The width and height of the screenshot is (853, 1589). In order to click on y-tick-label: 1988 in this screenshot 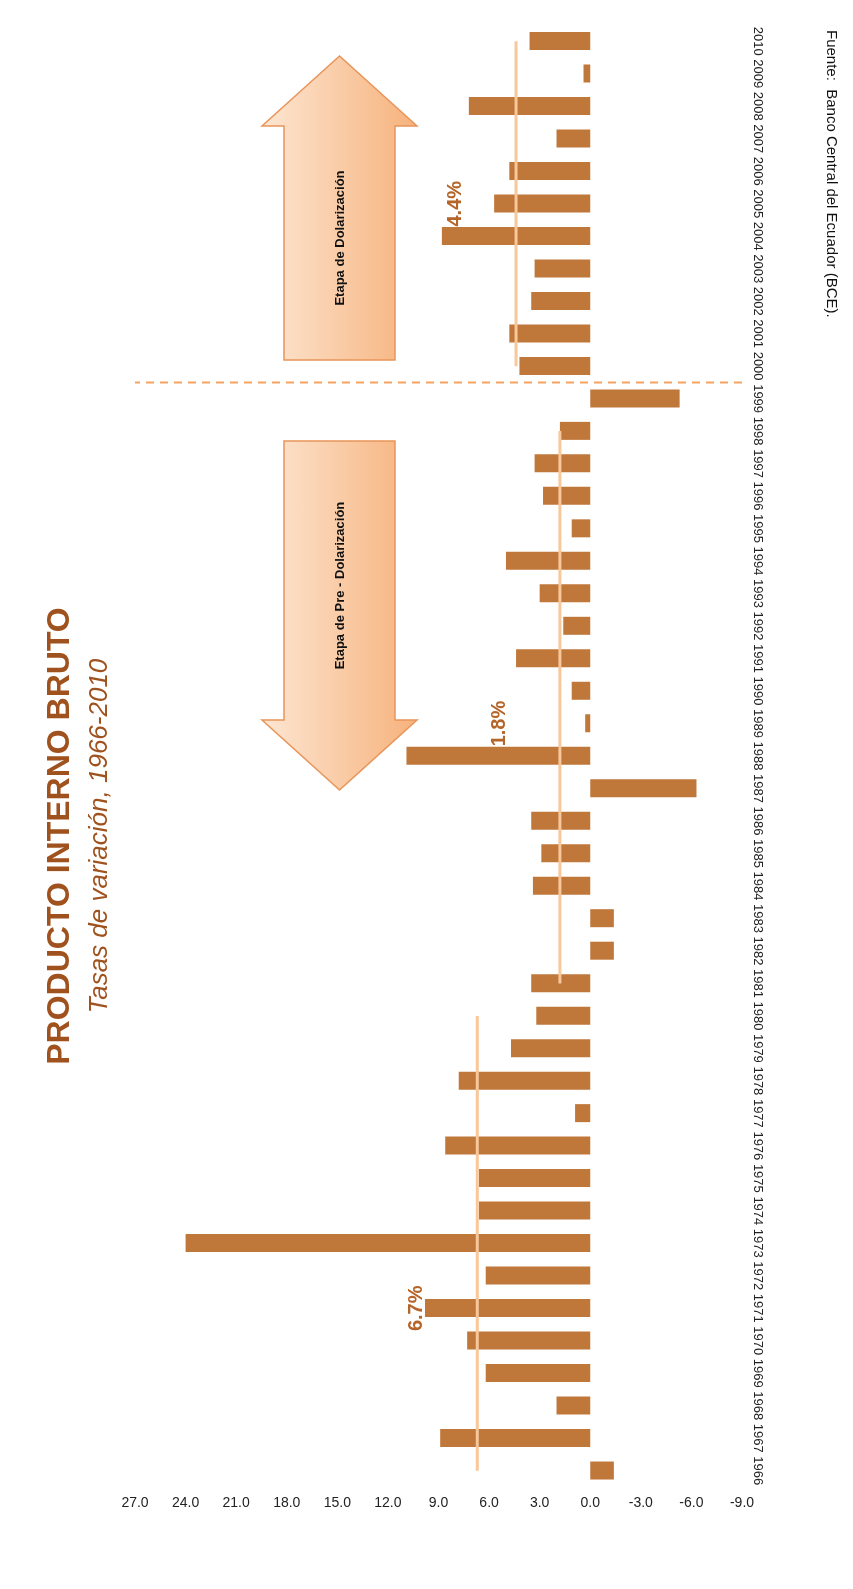, I will do `click(758, 756)`.